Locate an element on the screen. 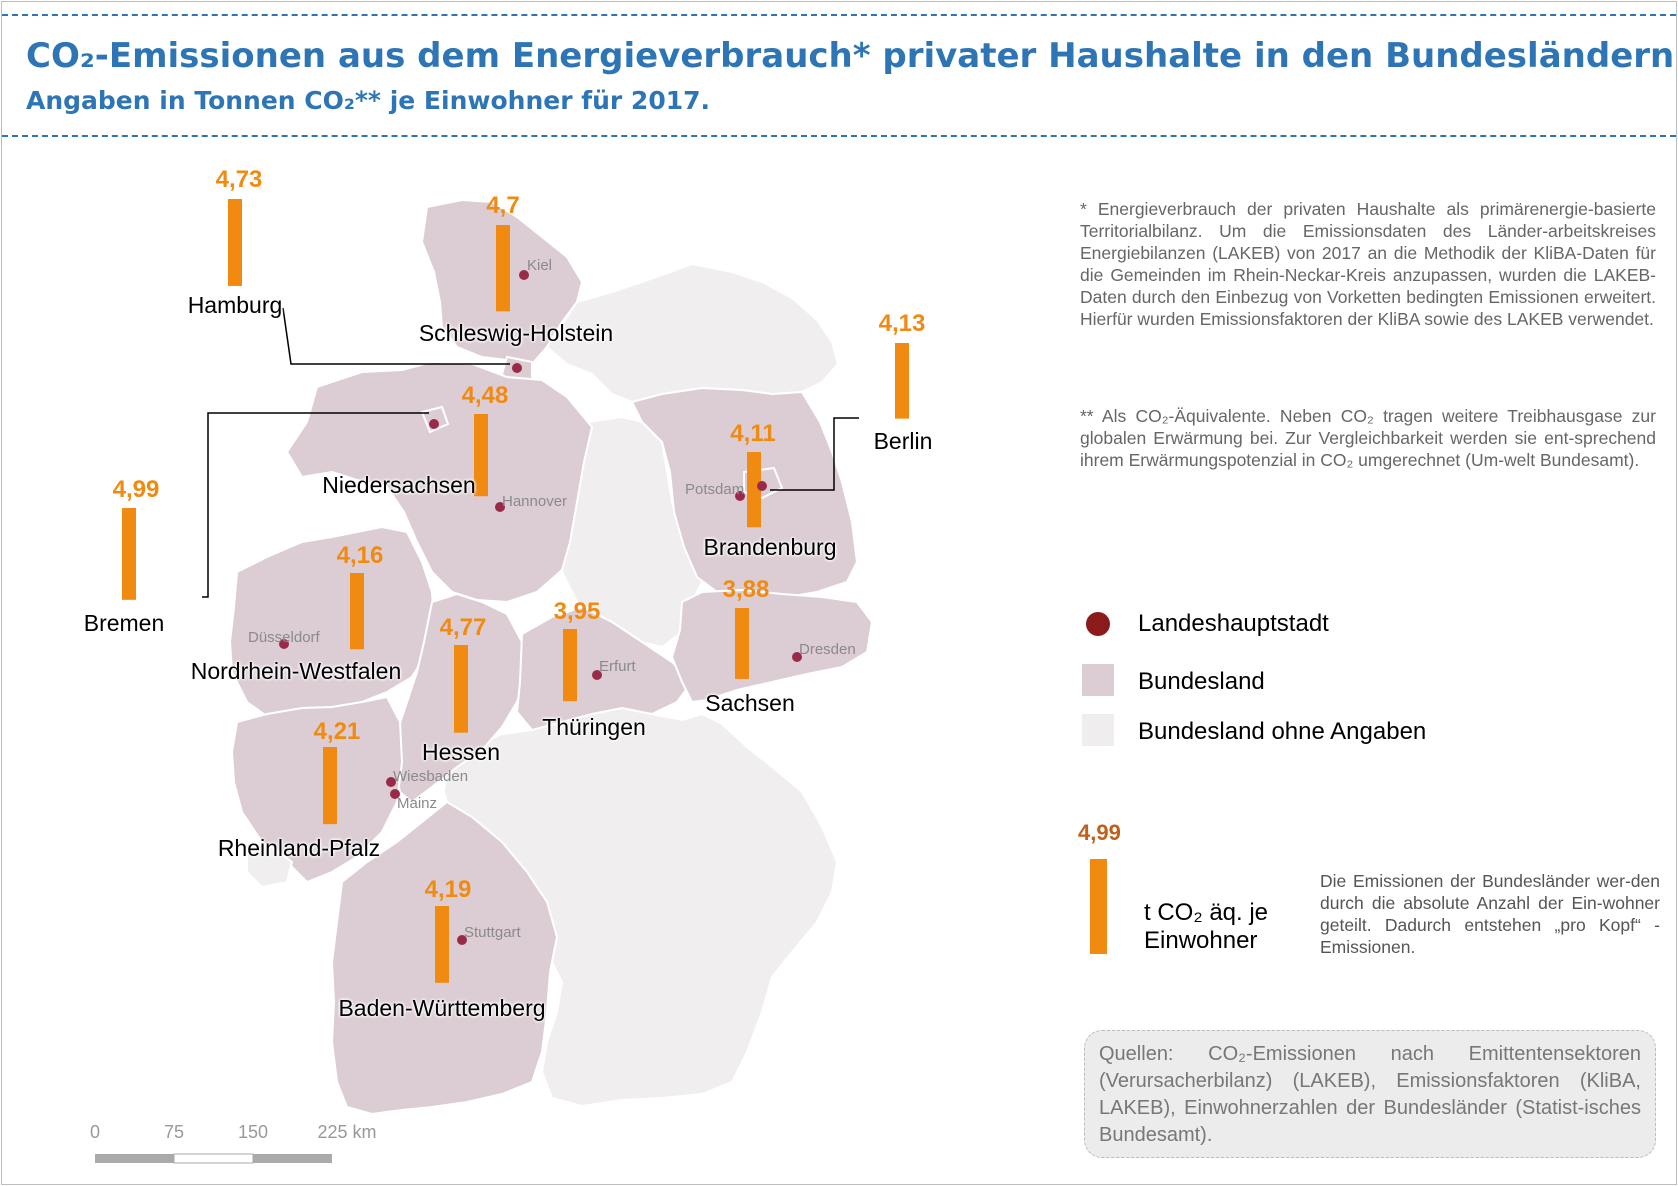  value-label-brandenburg: 4,11 is located at coordinates (753, 433).